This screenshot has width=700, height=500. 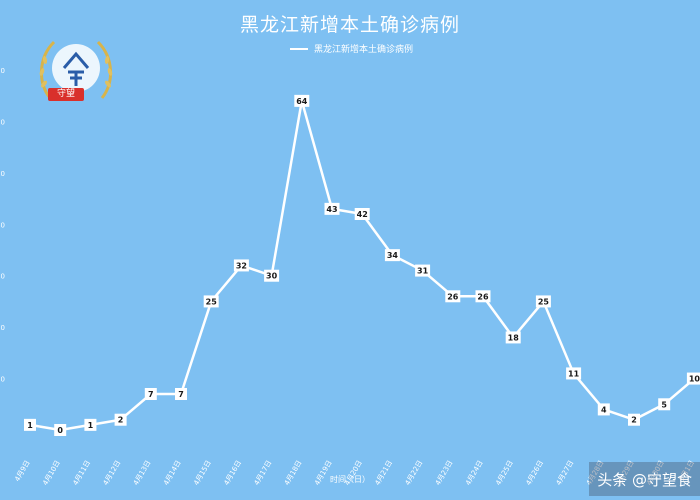 I want to click on data-point: 64, so click(x=302, y=100).